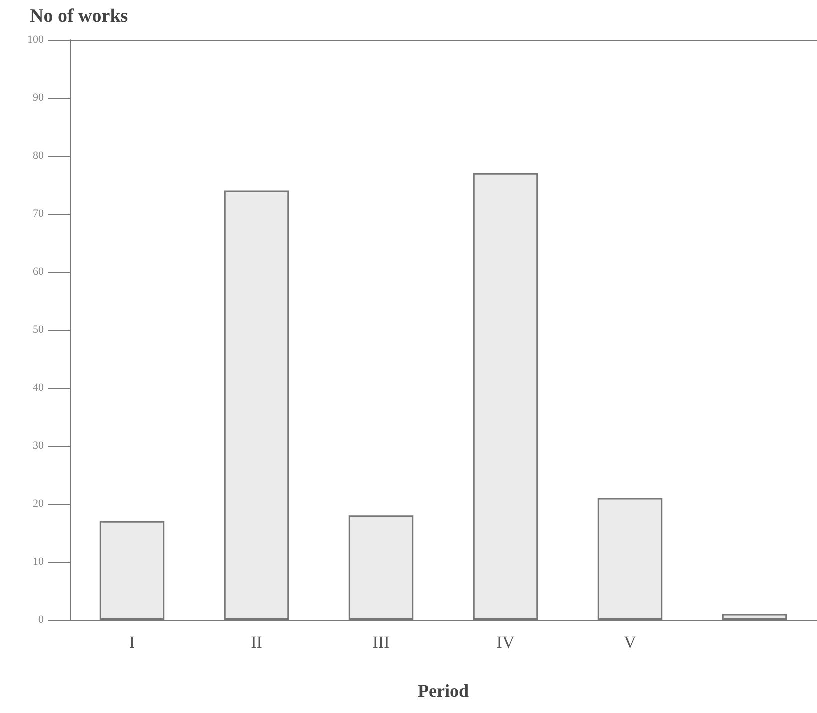  I want to click on x-tick-label: II, so click(257, 642).